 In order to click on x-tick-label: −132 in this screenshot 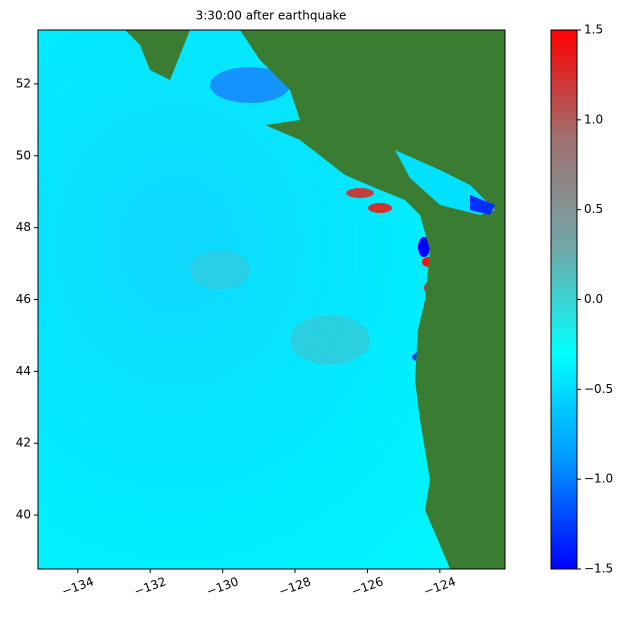, I will do `click(150, 586)`.